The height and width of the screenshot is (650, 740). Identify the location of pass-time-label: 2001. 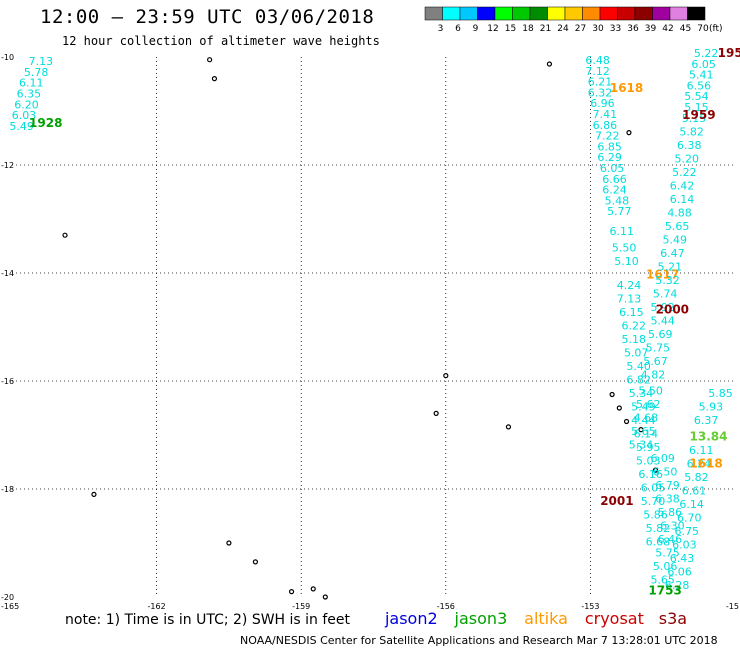
(616, 501).